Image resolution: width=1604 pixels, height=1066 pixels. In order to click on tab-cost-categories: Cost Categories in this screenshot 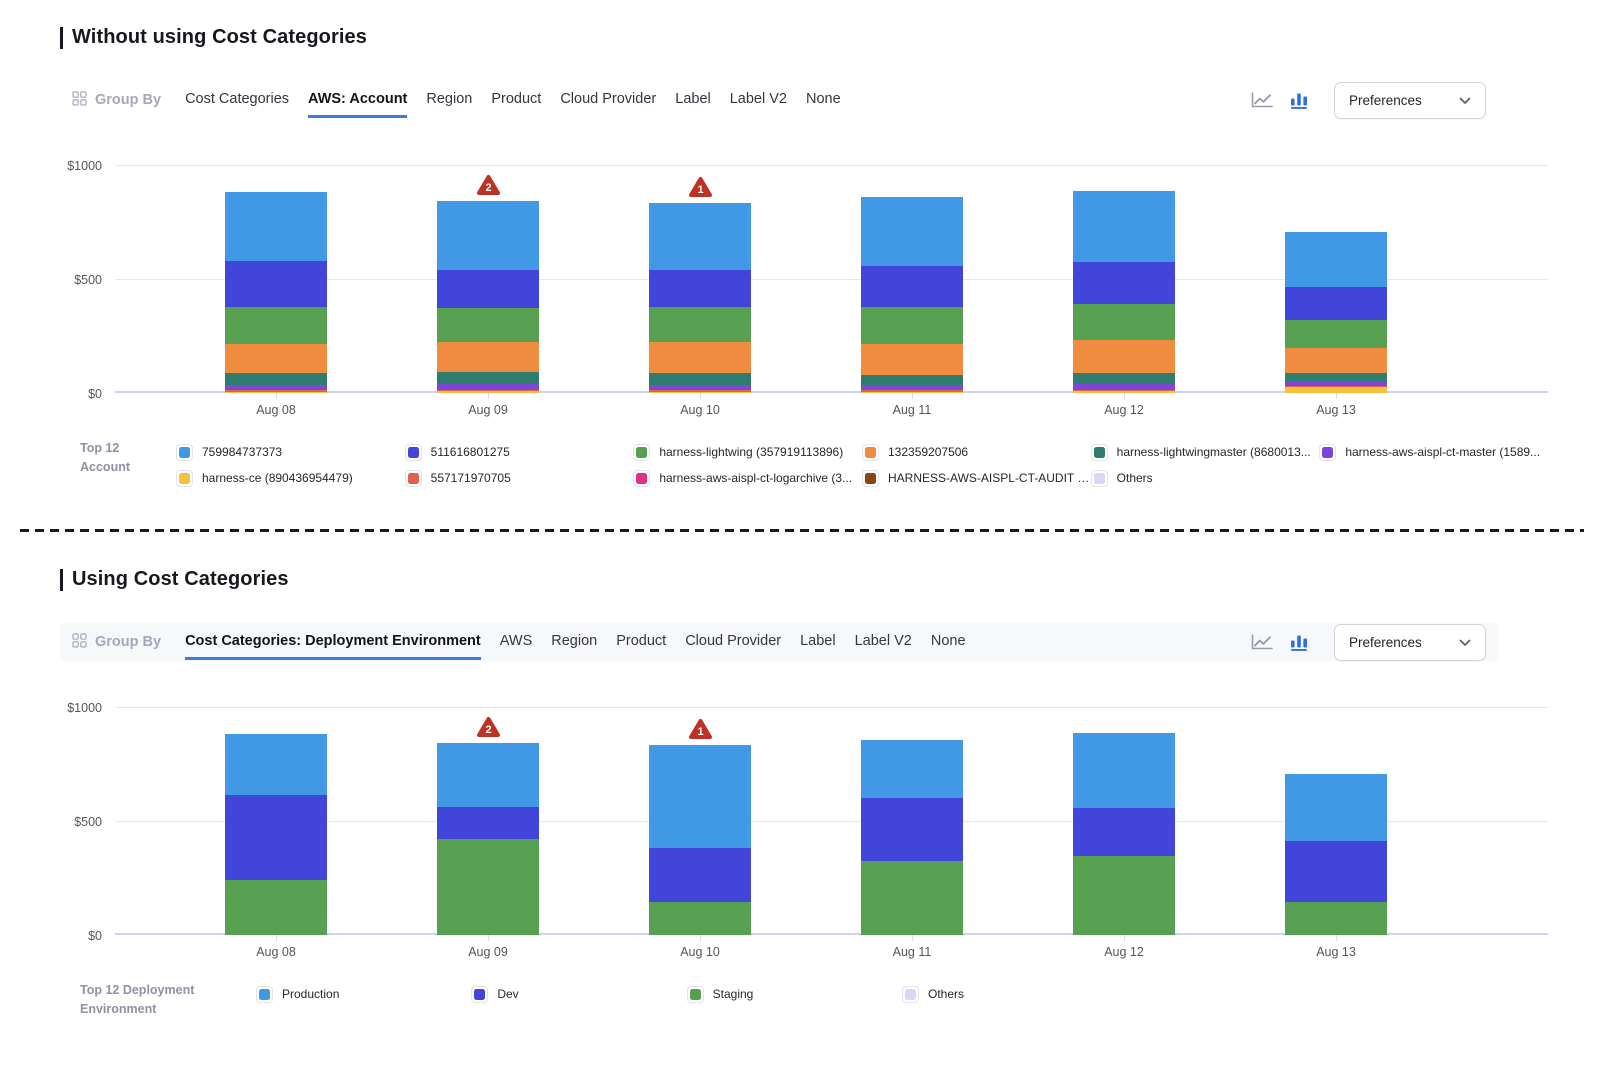, I will do `click(237, 98)`.